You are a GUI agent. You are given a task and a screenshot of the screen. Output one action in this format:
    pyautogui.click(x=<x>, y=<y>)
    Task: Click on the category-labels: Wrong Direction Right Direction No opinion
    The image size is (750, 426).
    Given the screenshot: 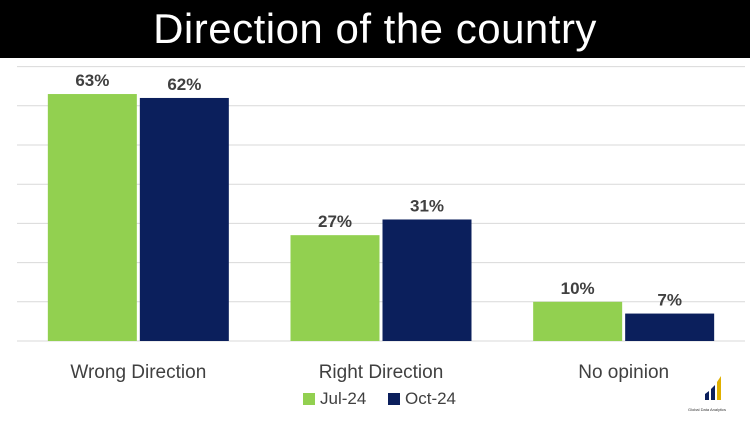 What is the action you would take?
    pyautogui.click(x=369, y=372)
    